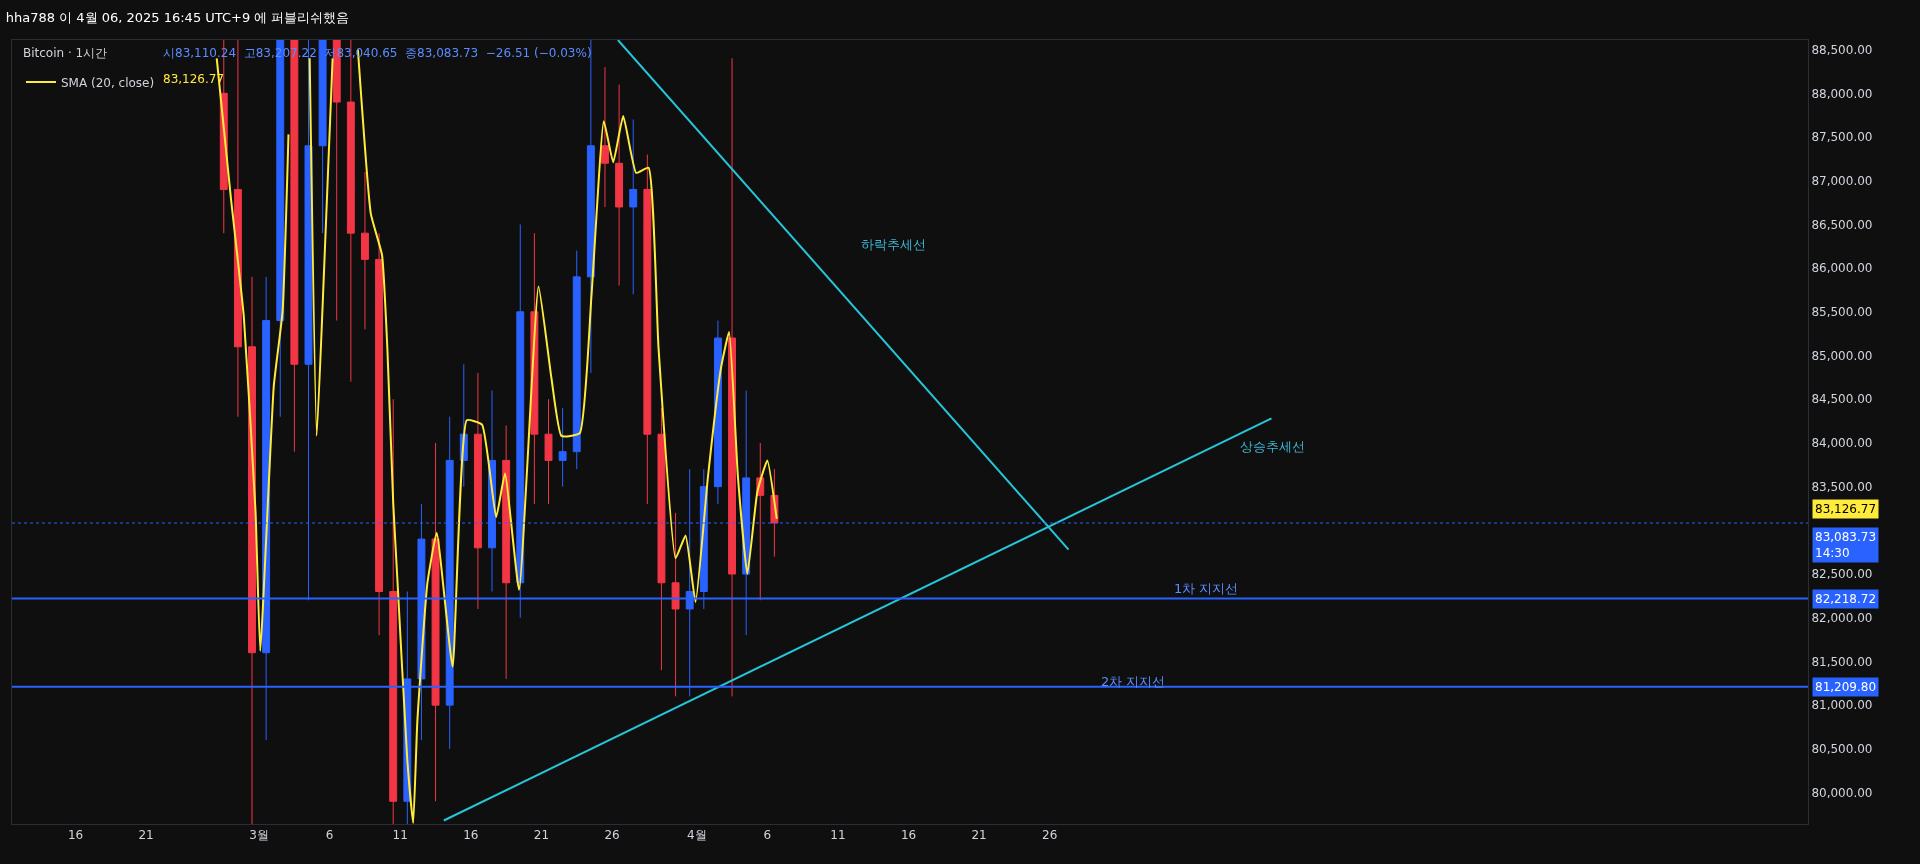  I want to click on y-tick-label: 87,500.00, so click(1842, 137).